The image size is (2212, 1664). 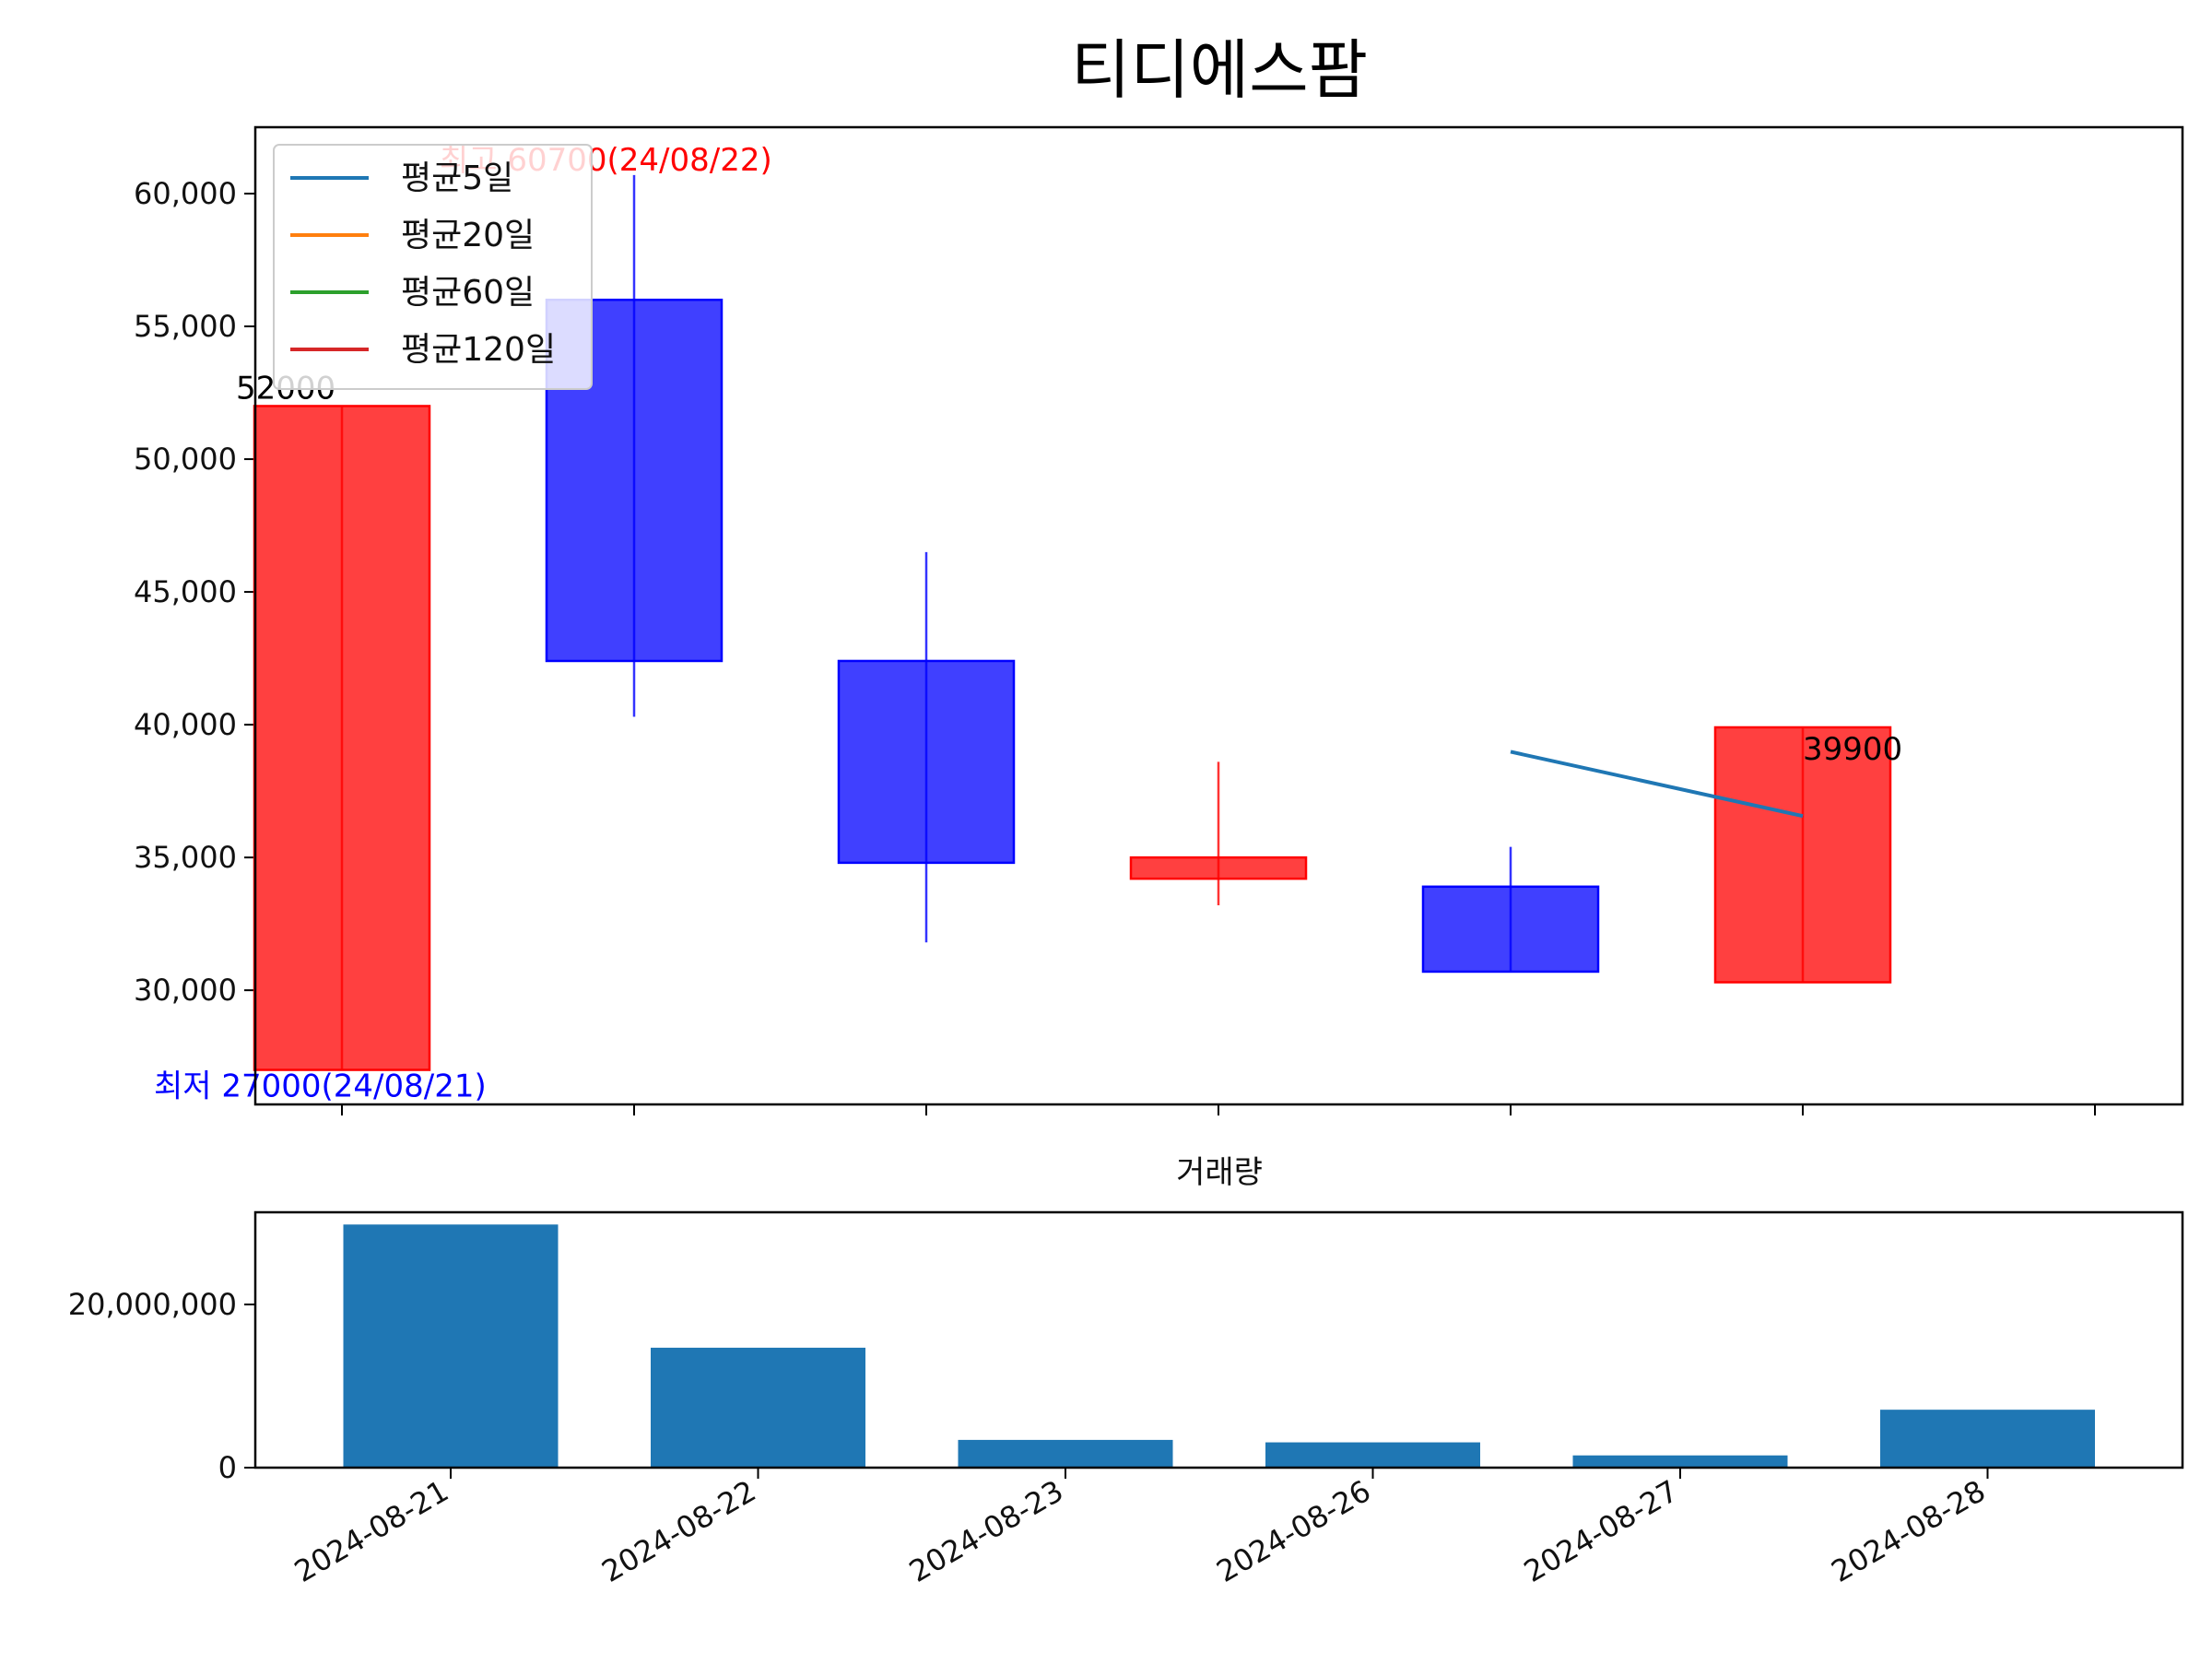 I want to click on volume-xtick-label: 2024-08-21, so click(x=371, y=1531).